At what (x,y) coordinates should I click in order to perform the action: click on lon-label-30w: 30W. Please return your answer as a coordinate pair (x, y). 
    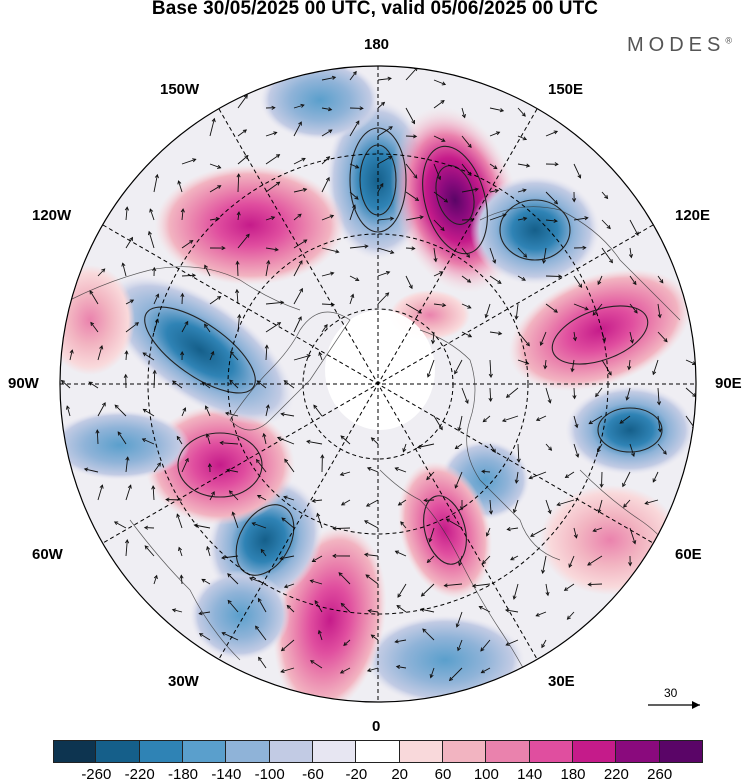
    Looking at the image, I should click on (183, 681).